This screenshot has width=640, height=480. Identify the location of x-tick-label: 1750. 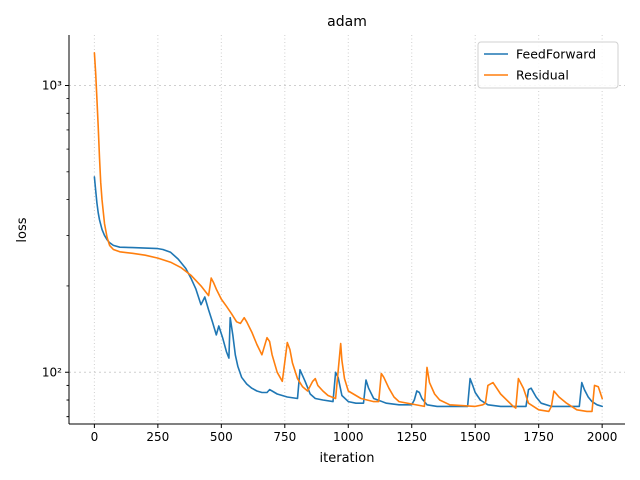
(538, 437).